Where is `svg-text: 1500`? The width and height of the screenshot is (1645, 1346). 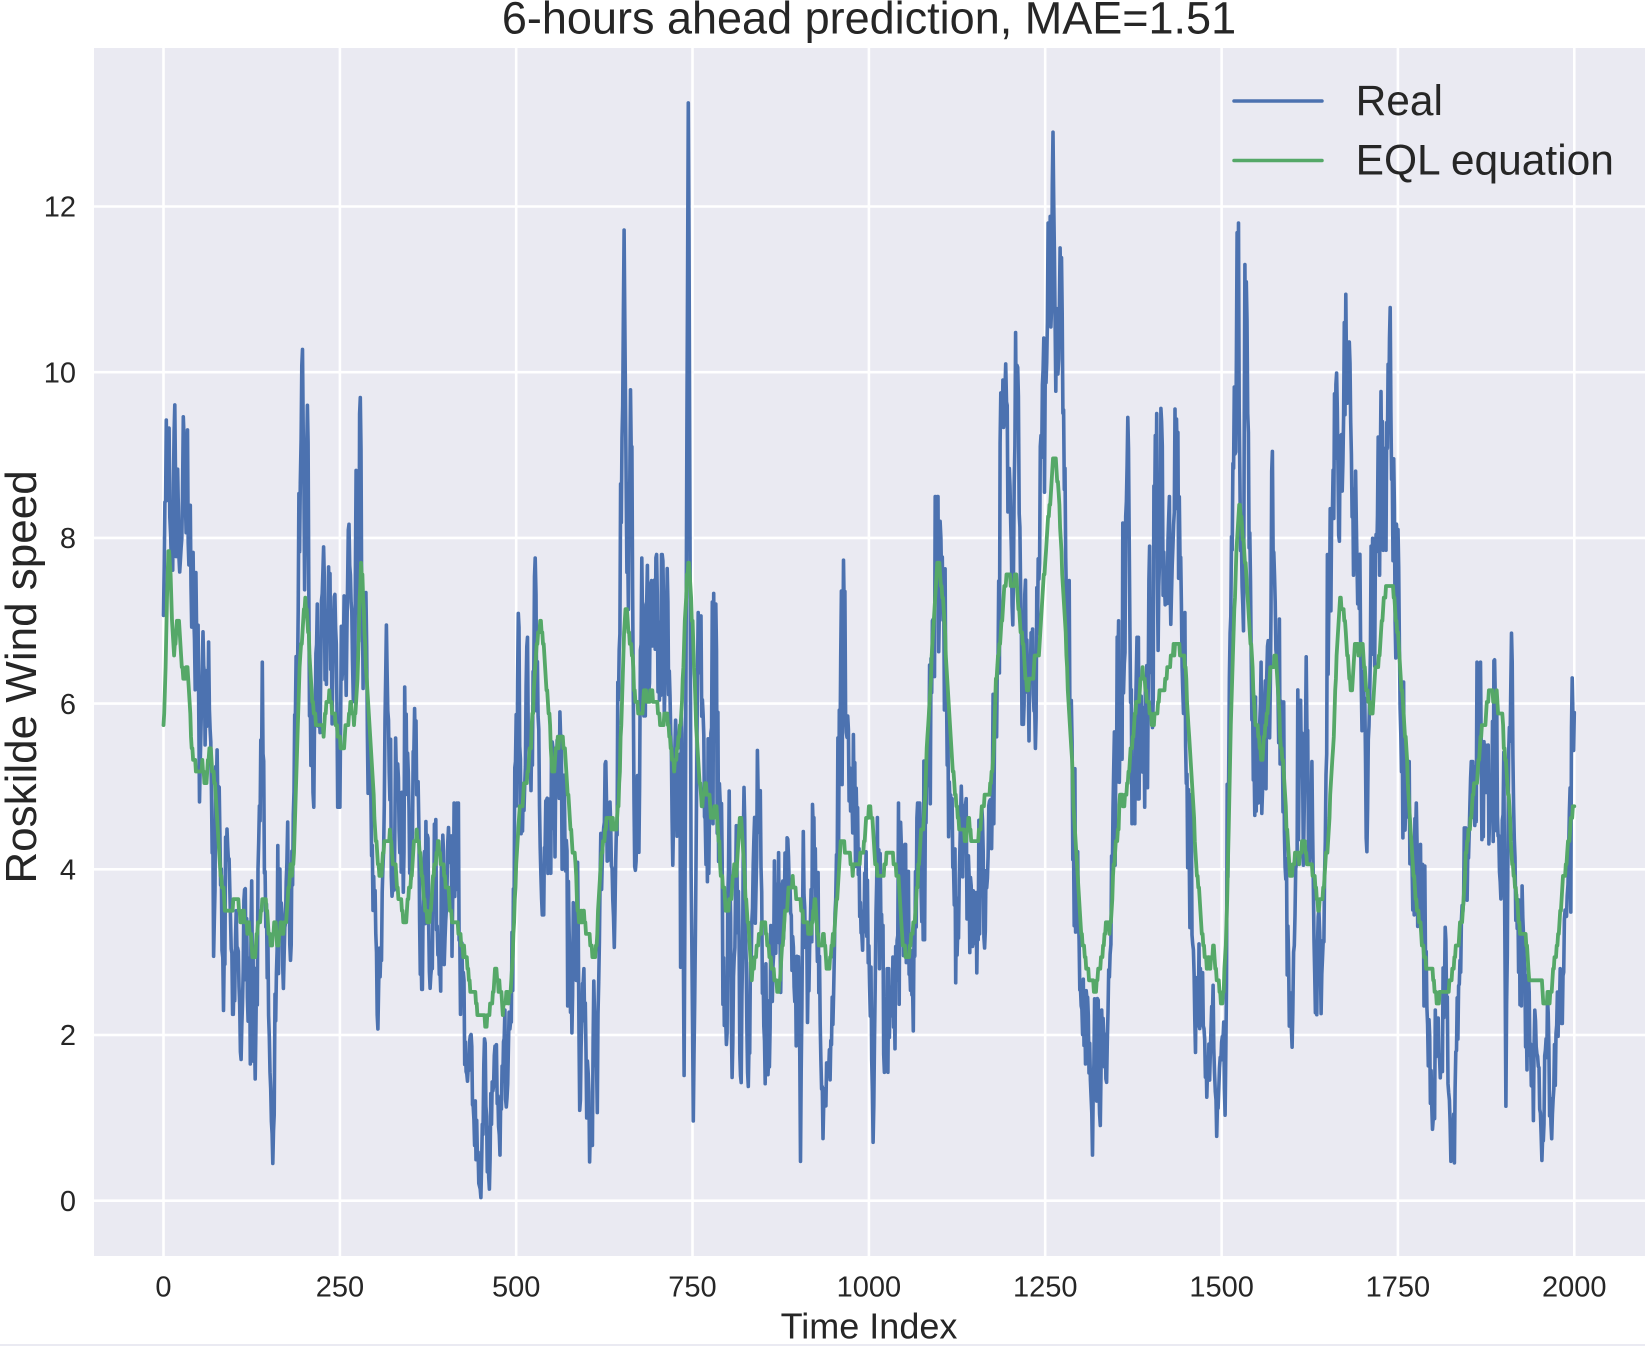 svg-text: 1500 is located at coordinates (1221, 1288).